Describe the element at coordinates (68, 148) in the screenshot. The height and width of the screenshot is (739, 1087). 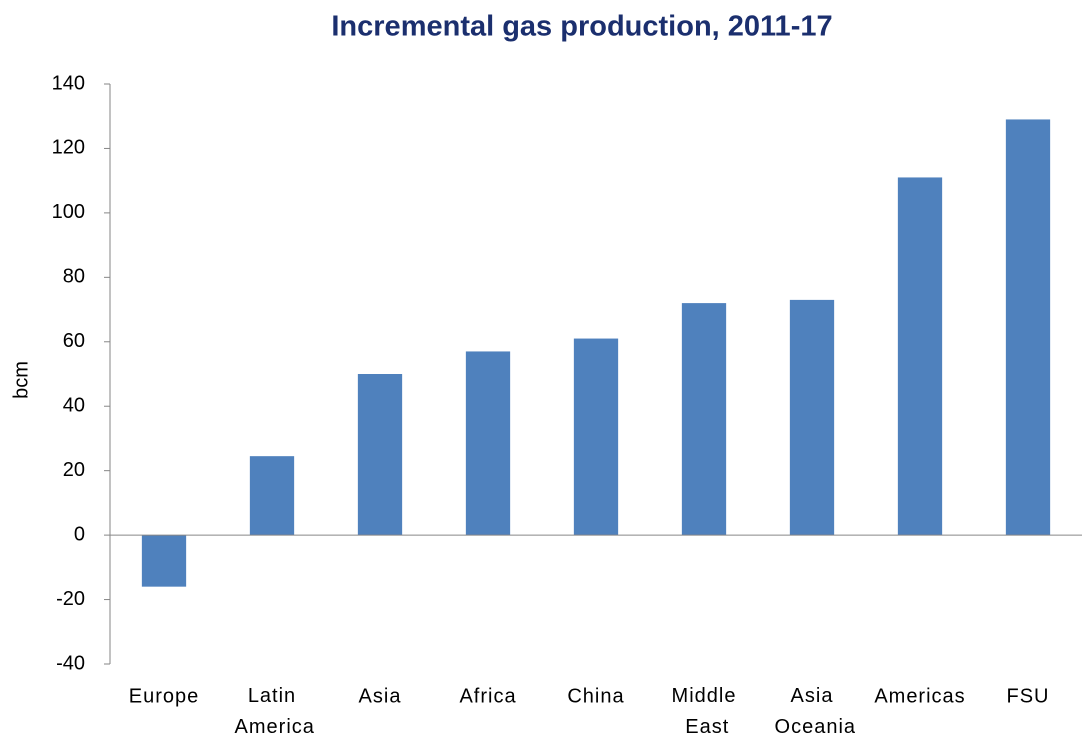
I see `y-tick-label: 120` at that location.